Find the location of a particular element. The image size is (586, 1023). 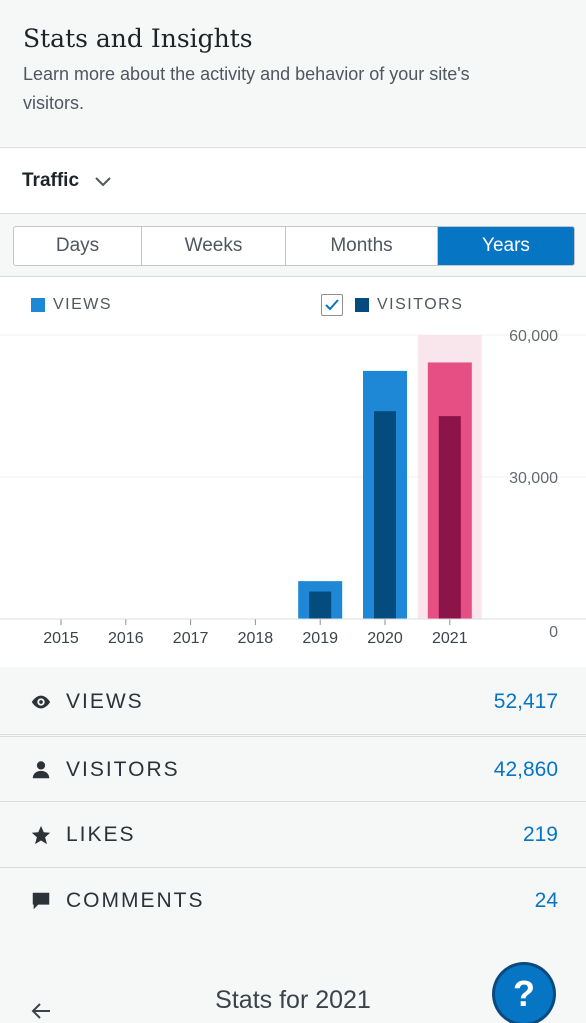

x-tick-label: 2019 is located at coordinates (320, 638).